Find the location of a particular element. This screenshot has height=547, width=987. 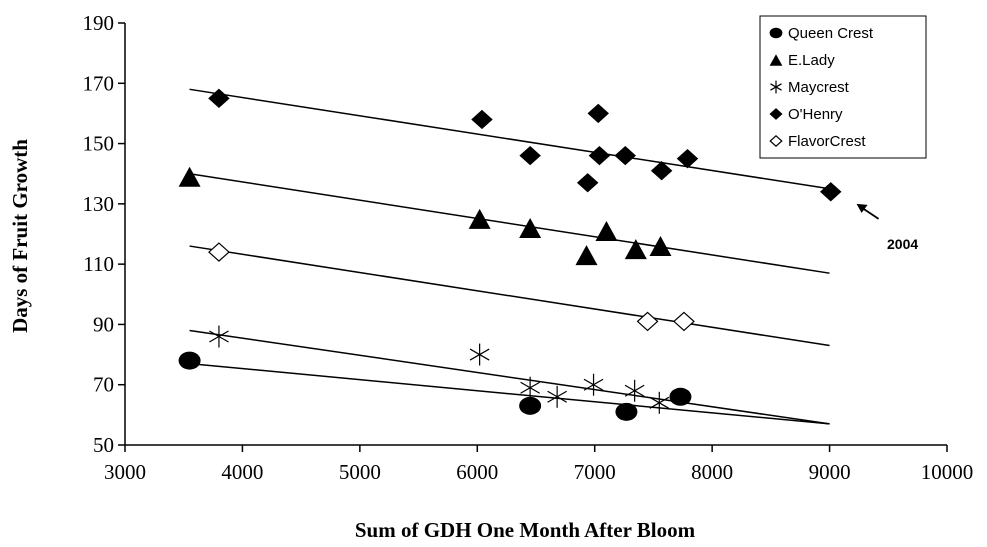

legend-label-e-lady: E.Lady is located at coordinates (811, 60).